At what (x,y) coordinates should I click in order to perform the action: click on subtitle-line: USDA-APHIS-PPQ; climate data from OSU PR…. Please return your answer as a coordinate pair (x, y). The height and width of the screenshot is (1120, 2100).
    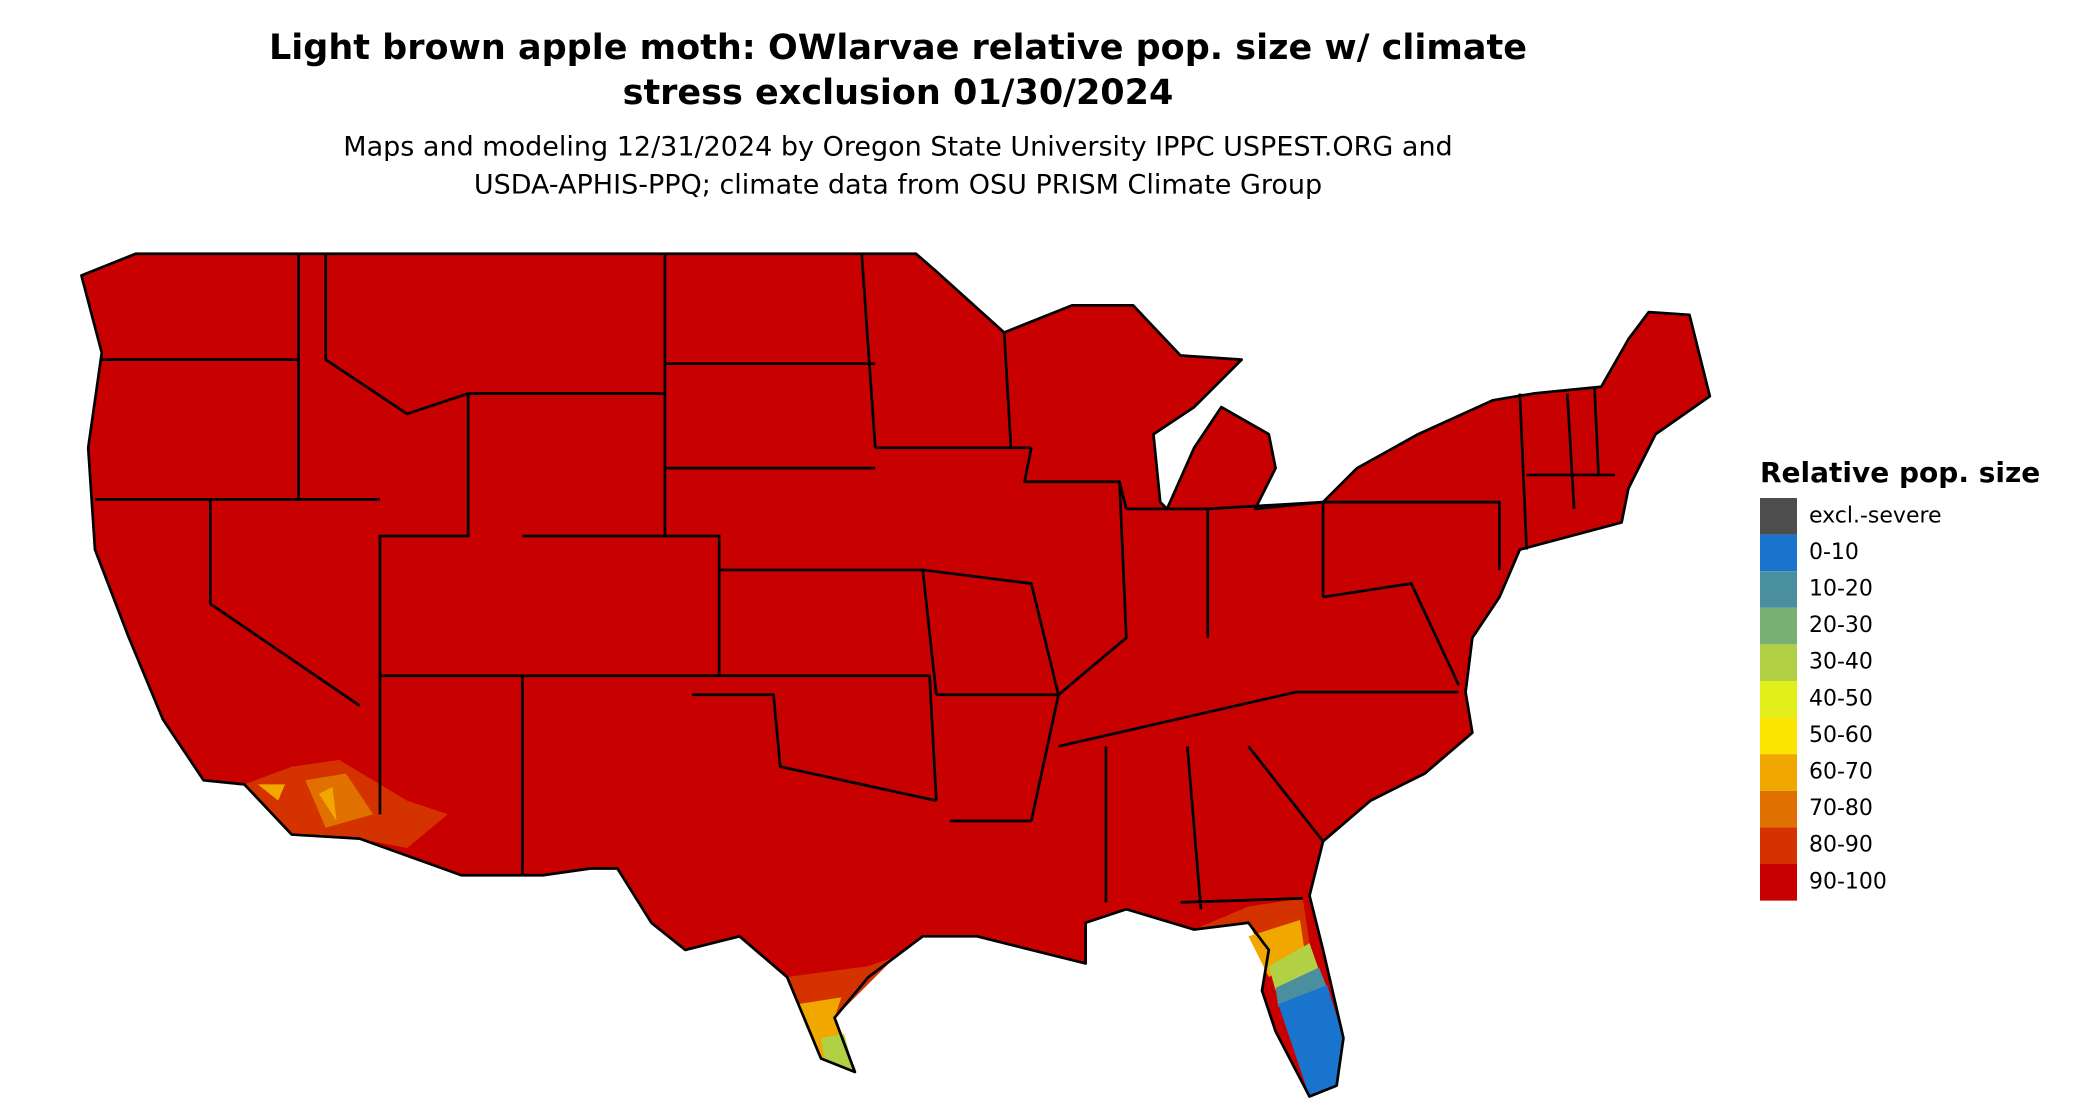
    Looking at the image, I should click on (898, 185).